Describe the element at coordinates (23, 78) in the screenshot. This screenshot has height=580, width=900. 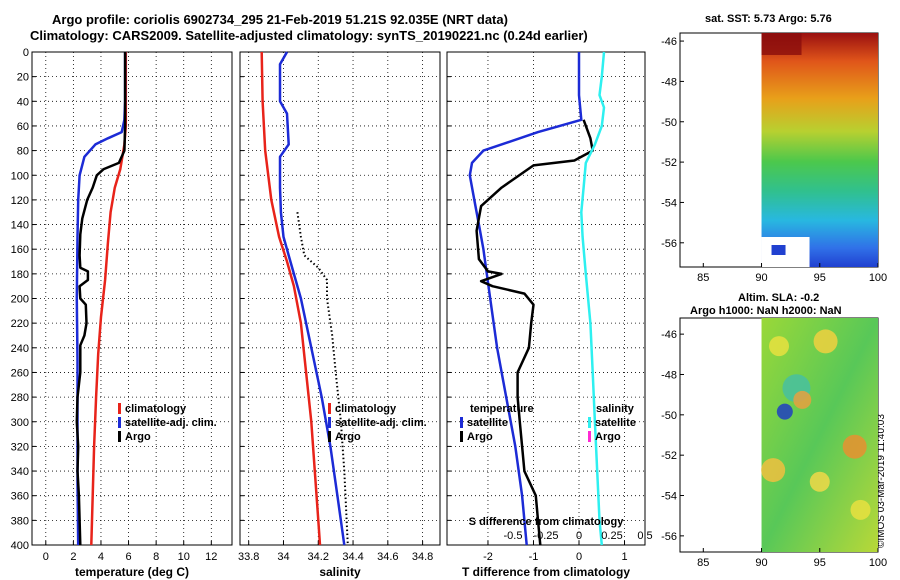
I see `y-tick-label: 20` at that location.